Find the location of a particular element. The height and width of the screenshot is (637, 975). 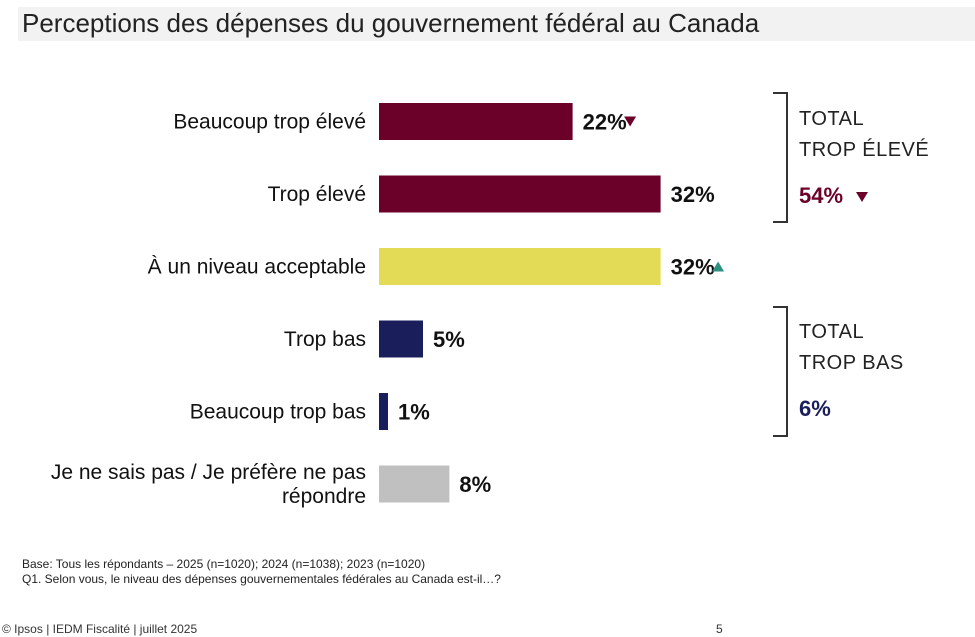

value-label-2: 32% is located at coordinates (693, 267).